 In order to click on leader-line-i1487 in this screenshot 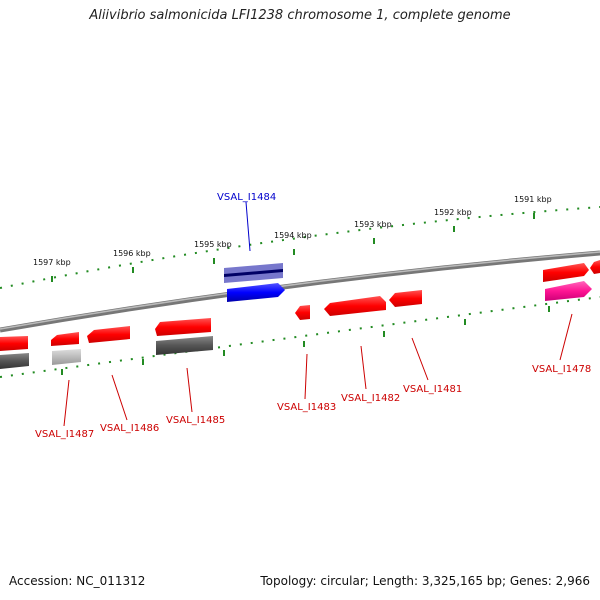, I will do `click(66, 403)`.